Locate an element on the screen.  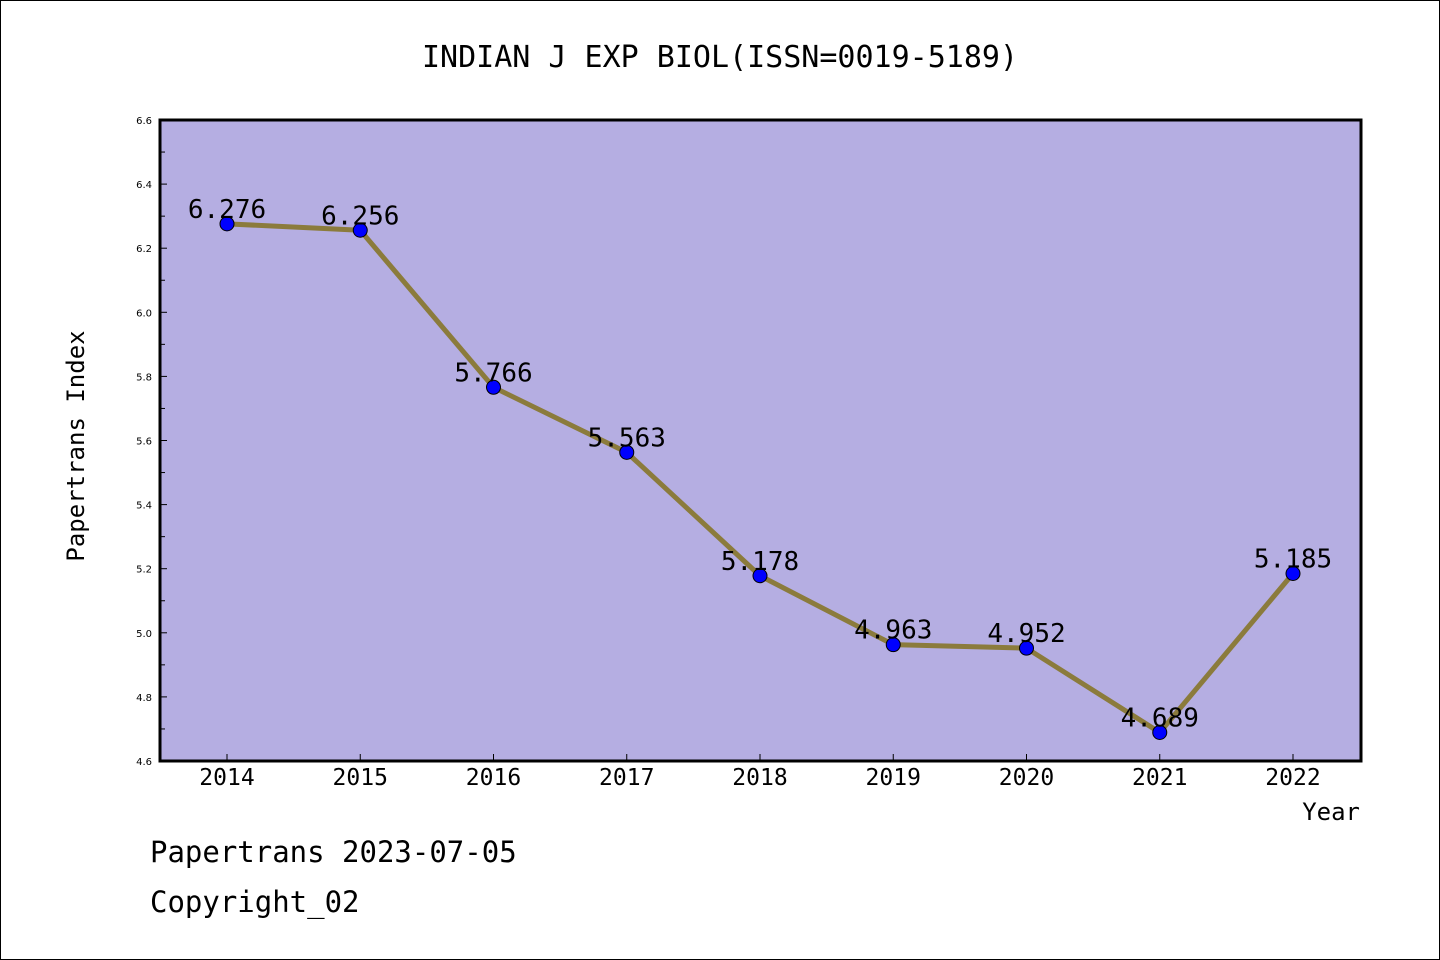
x-tick-label: 2017 is located at coordinates (626, 778).